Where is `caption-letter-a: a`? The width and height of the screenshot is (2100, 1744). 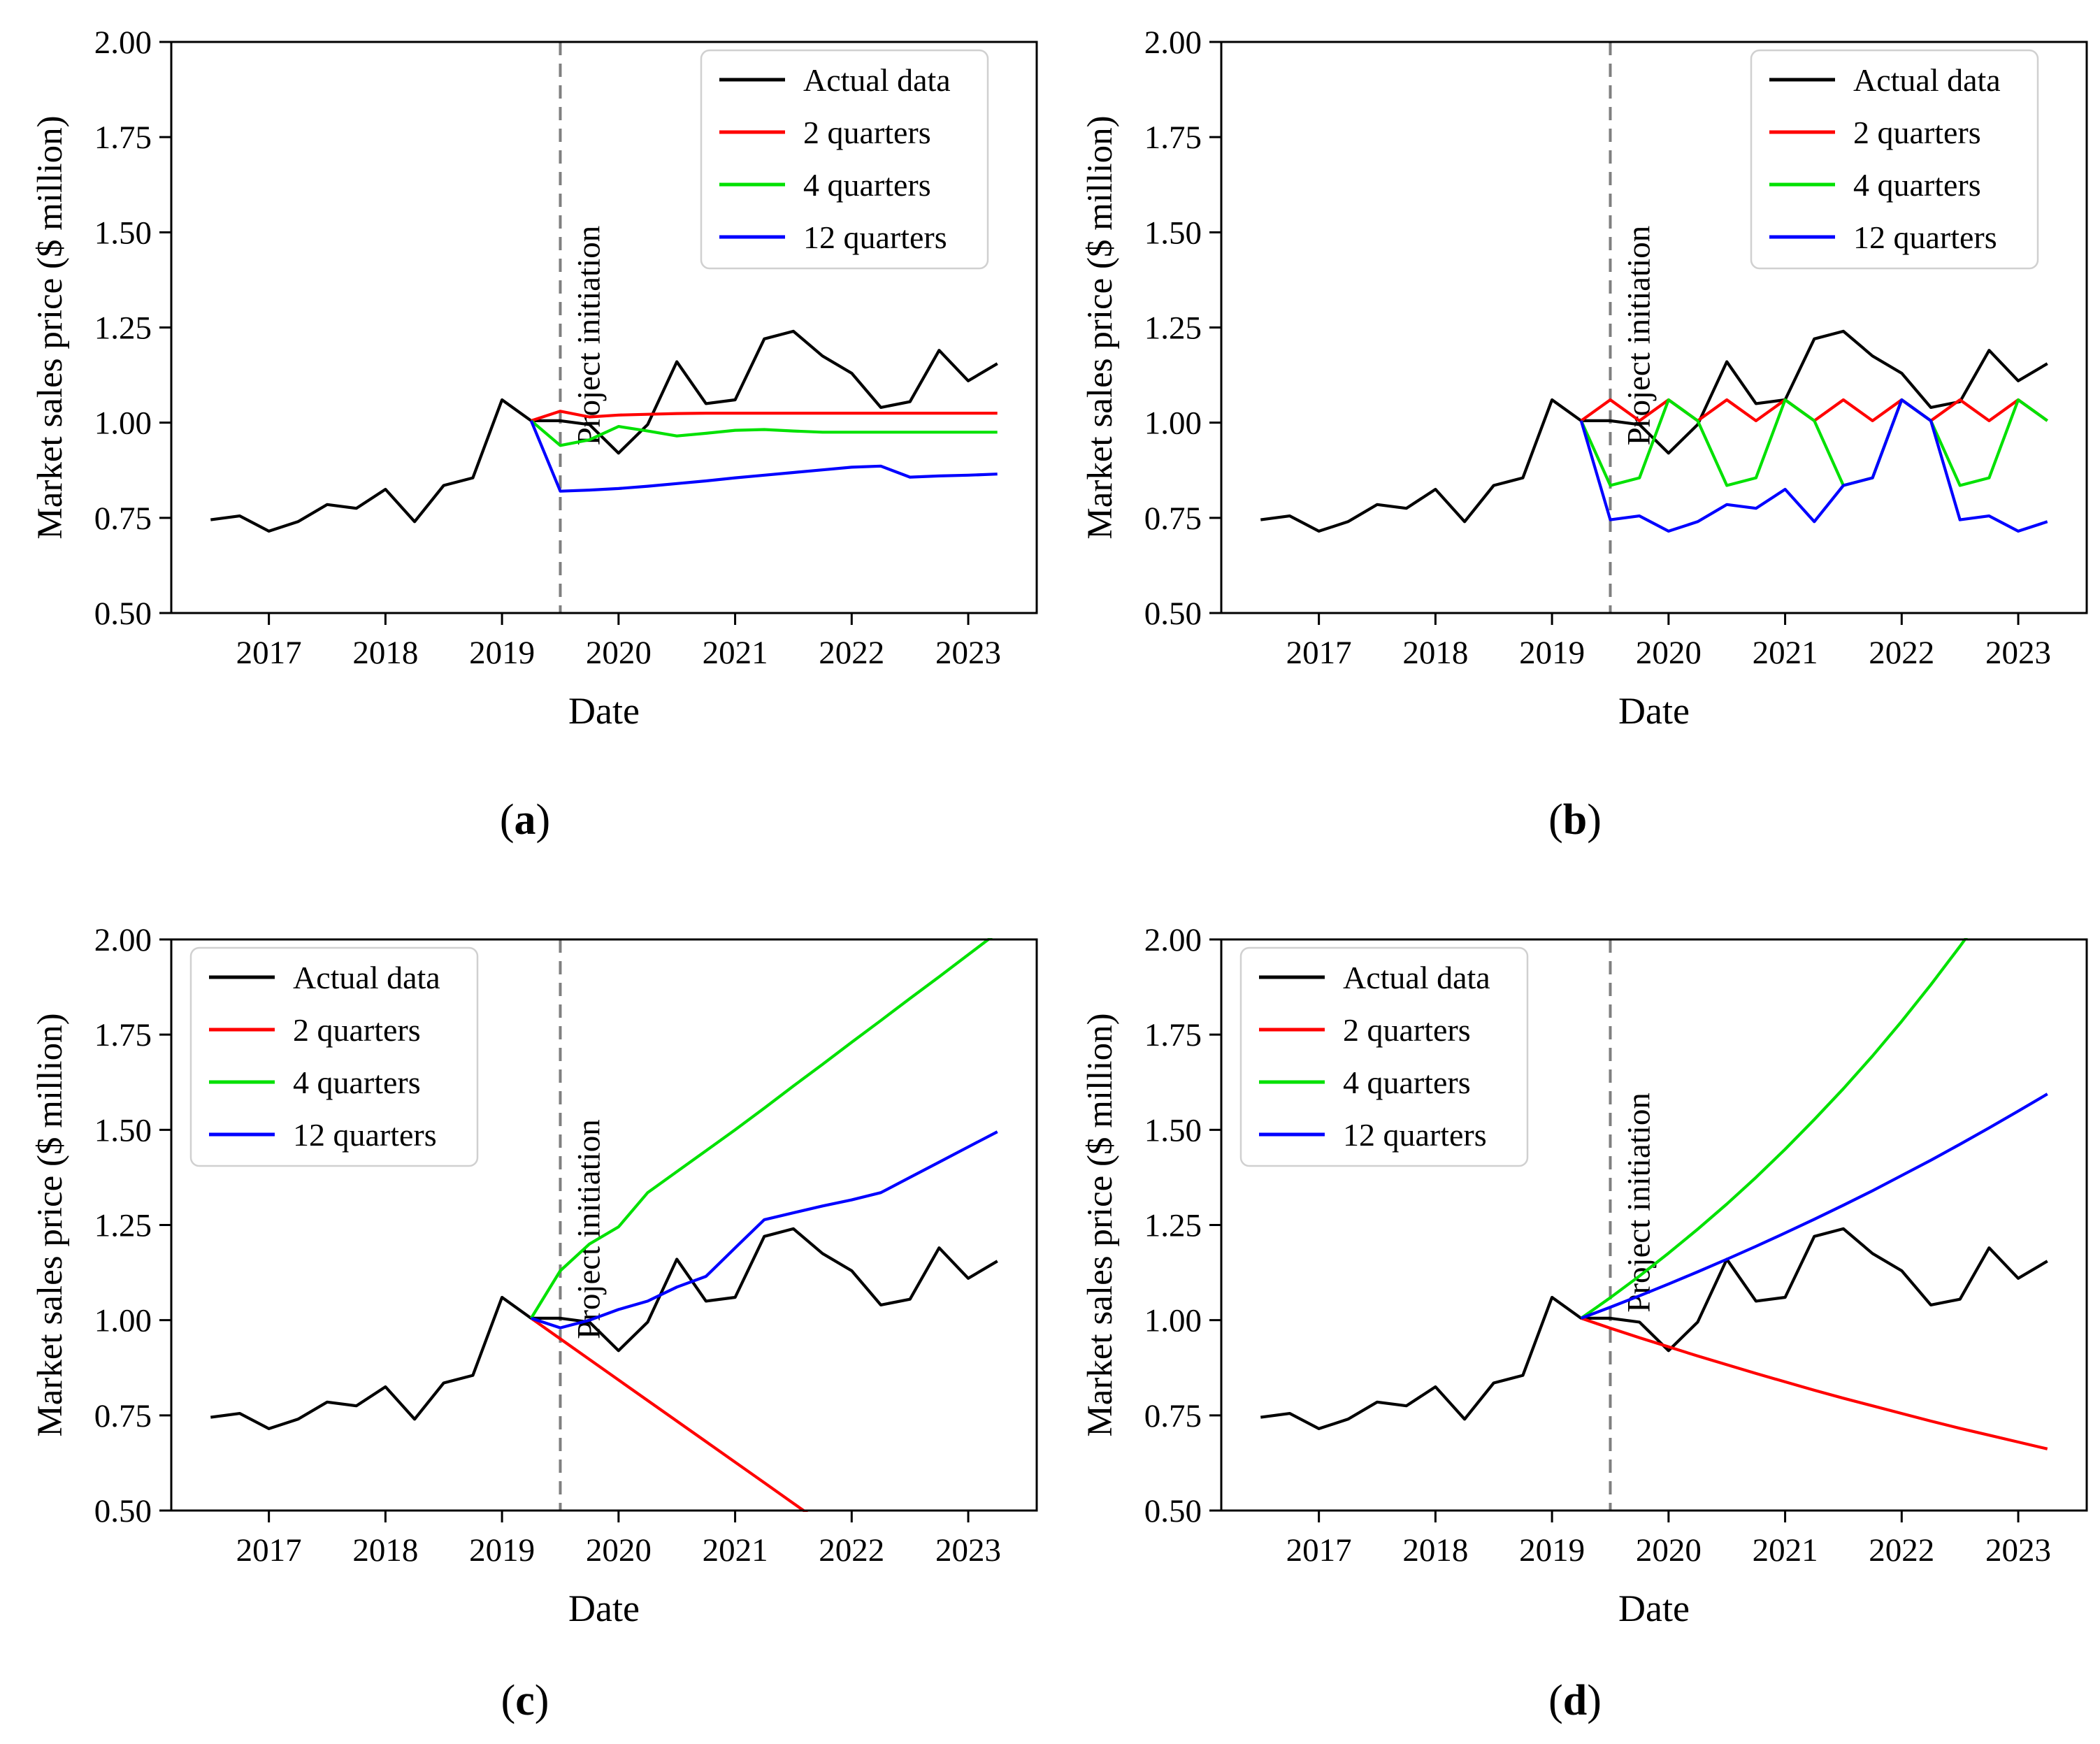
caption-letter-a: a is located at coordinates (525, 820).